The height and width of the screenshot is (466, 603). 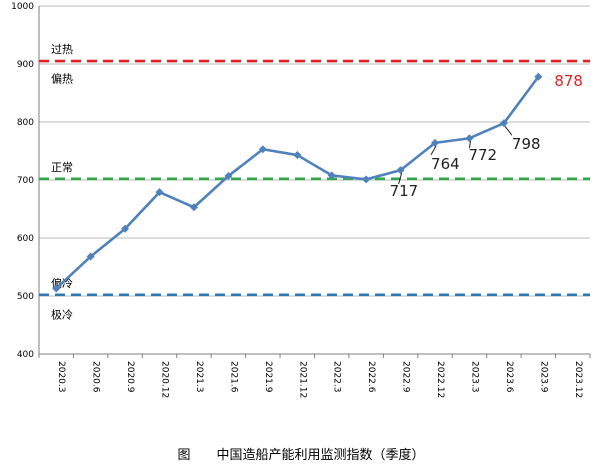 I want to click on y-tick-label: 700, so click(x=25, y=181).